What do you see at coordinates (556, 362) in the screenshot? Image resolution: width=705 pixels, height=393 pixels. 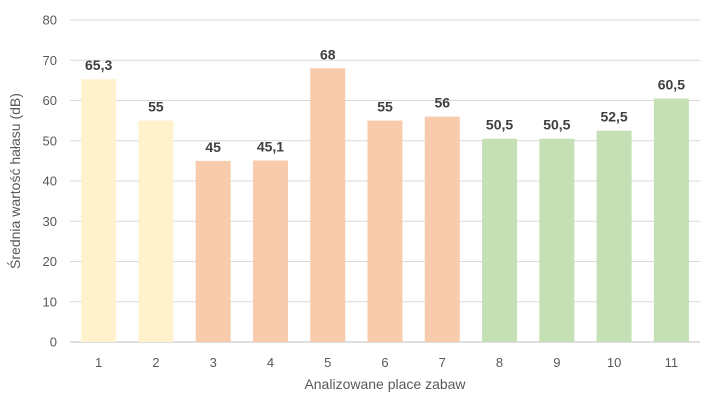 I see `x-tick-label: 9` at bounding box center [556, 362].